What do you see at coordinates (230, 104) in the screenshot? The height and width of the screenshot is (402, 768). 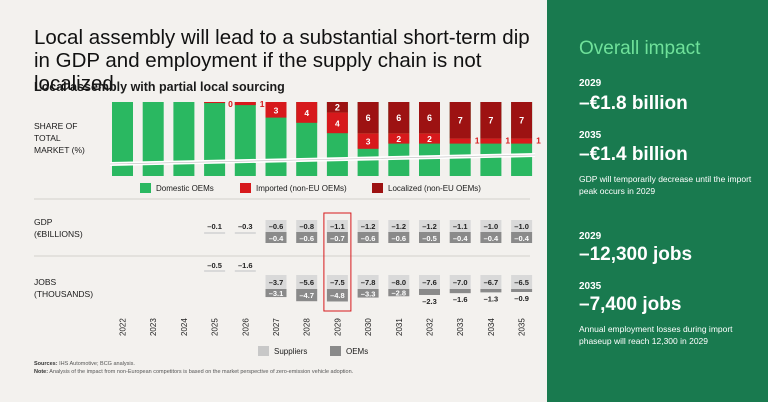 I see `label-imported-2025: 0` at bounding box center [230, 104].